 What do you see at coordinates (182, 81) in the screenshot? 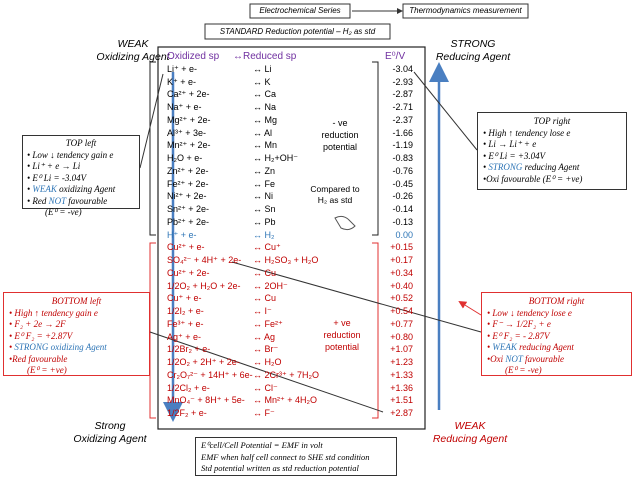
I see `oxidized-species: K⁺ + e-` at bounding box center [182, 81].